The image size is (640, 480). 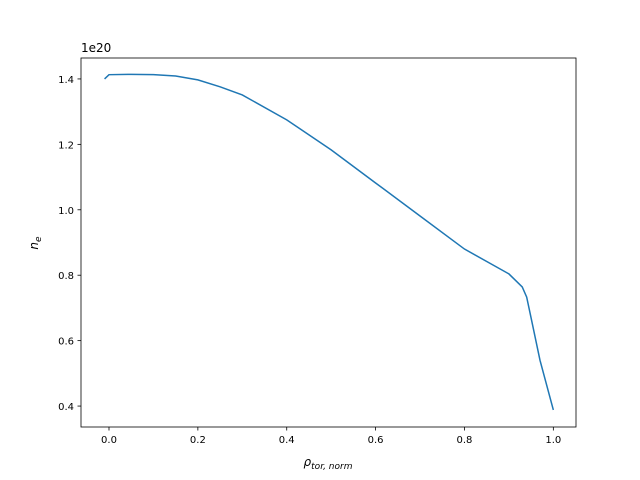 What do you see at coordinates (109, 440) in the screenshot?
I see `x-tick-label: 0.0` at bounding box center [109, 440].